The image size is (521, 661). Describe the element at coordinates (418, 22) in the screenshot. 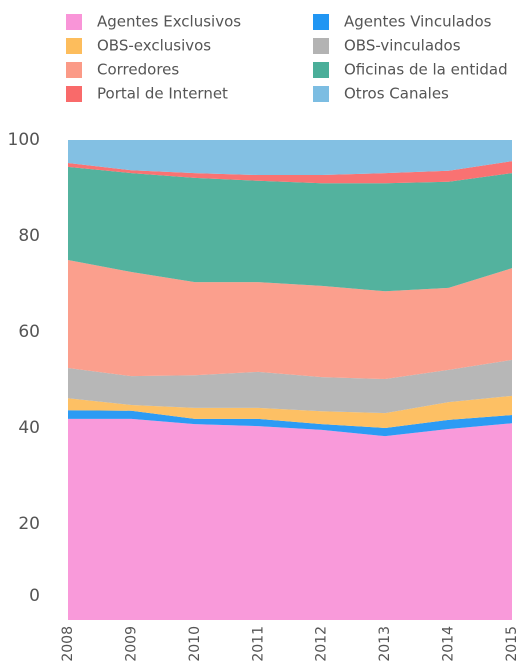

I see `legend-label: Agentes Vinculados` at that location.